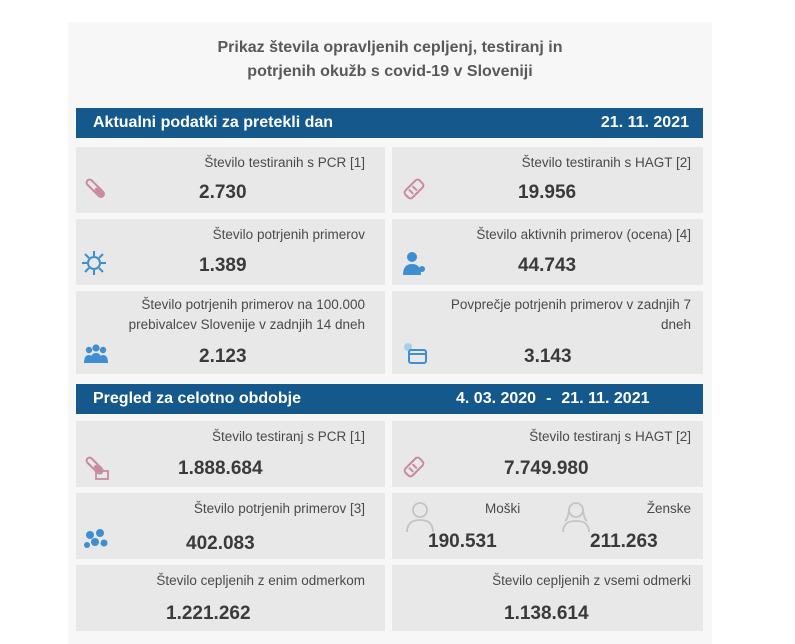 This screenshot has height=644, width=795. I want to click on female-icon, so click(576, 516).